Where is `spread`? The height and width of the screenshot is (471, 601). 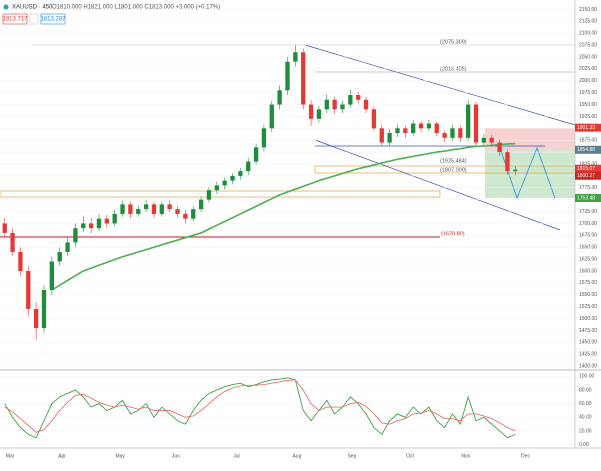
spread is located at coordinates (34, 19).